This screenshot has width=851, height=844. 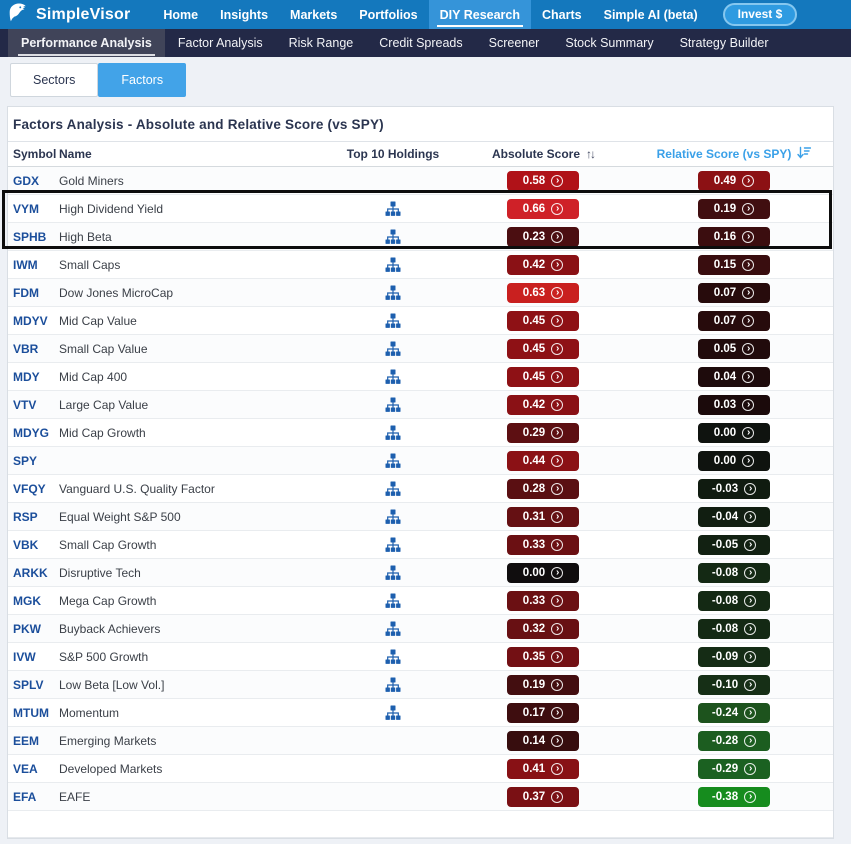 What do you see at coordinates (27, 600) in the screenshot?
I see `symbol-link: MGK` at bounding box center [27, 600].